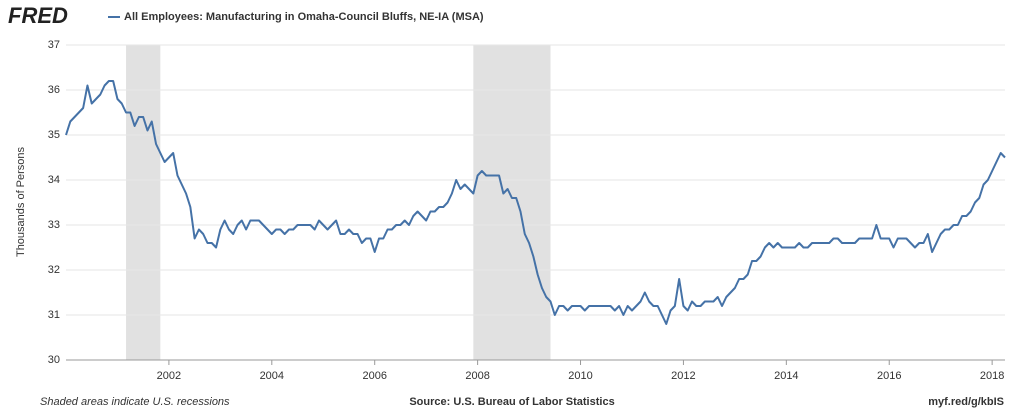  Describe the element at coordinates (54, 270) in the screenshot. I see `y-tick-label: 32` at that location.